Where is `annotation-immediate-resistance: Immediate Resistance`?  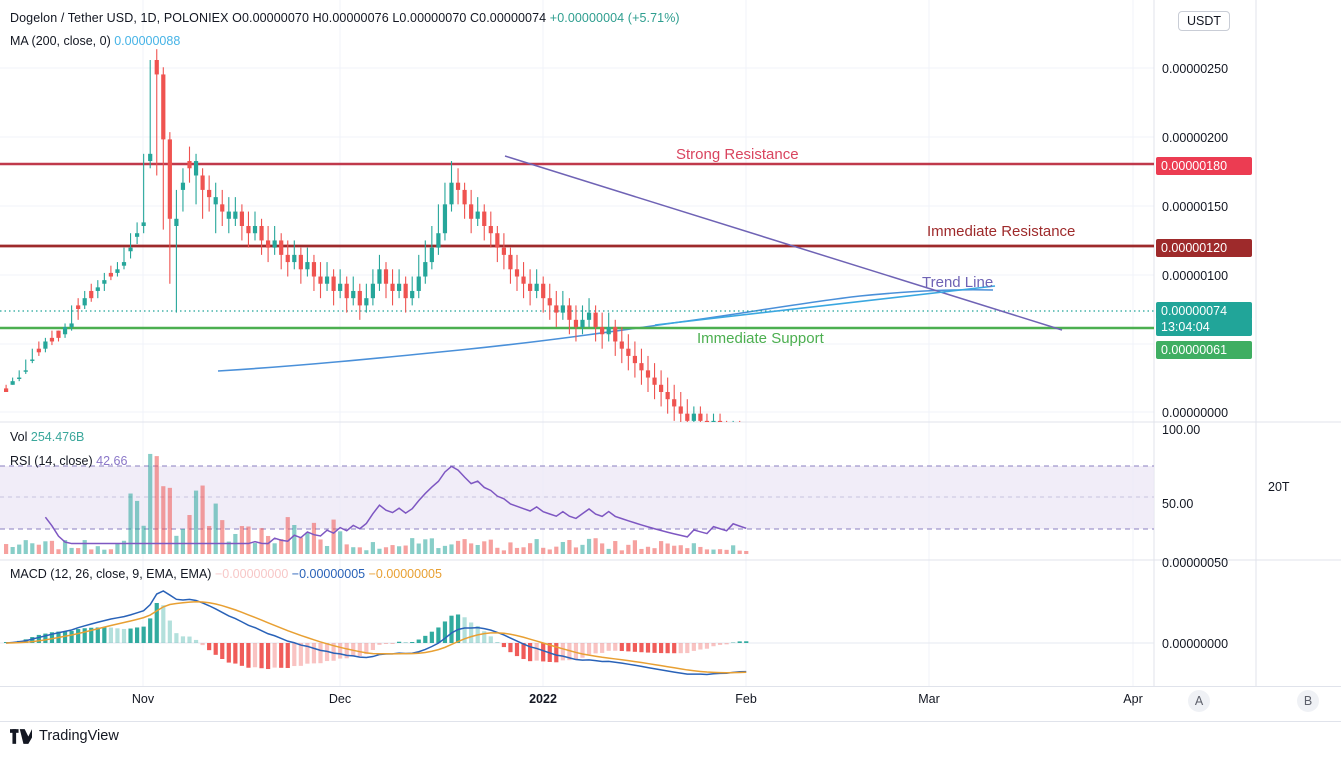 annotation-immediate-resistance: Immediate Resistance is located at coordinates (1001, 231).